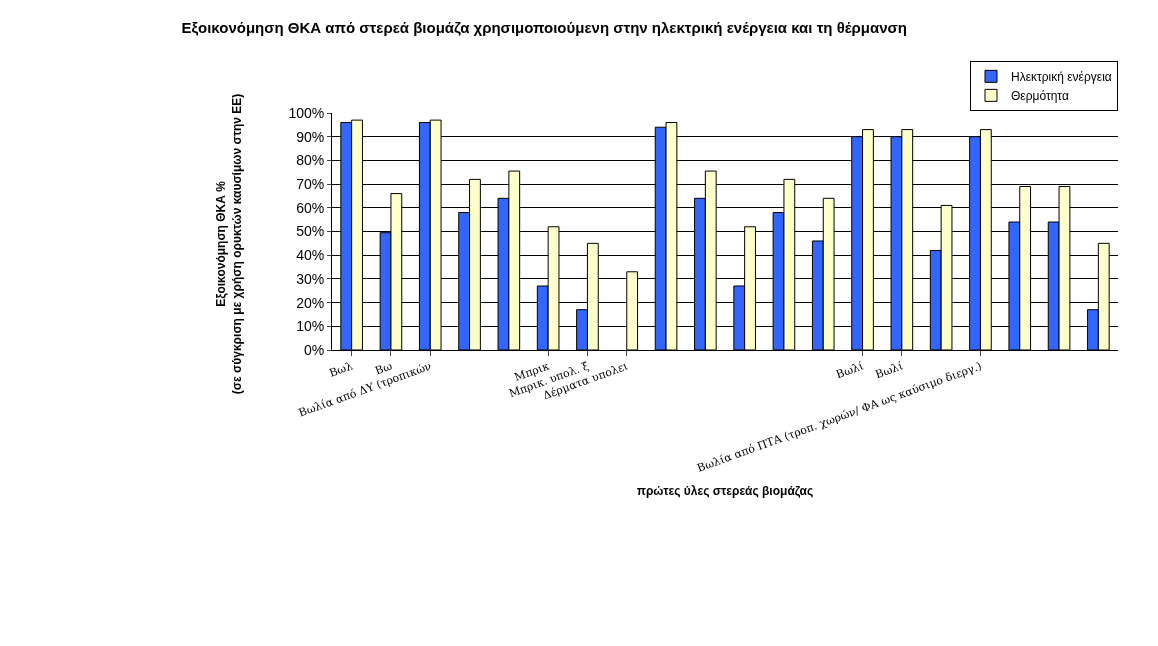 This screenshot has height=646, width=1158. I want to click on y-tick-label: 50%, so click(310, 231).